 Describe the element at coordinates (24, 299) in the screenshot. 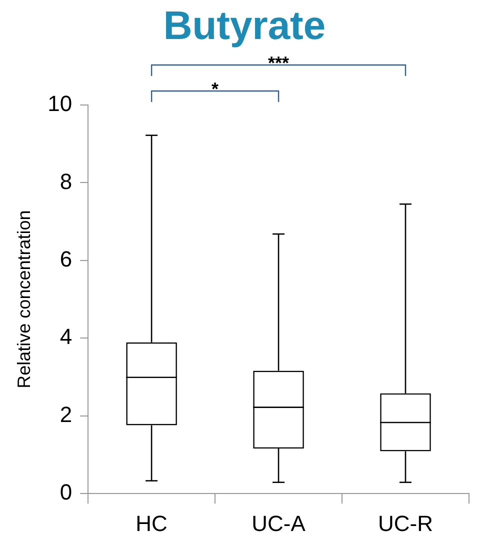

I see `y-axis-title: Relative concentration` at that location.